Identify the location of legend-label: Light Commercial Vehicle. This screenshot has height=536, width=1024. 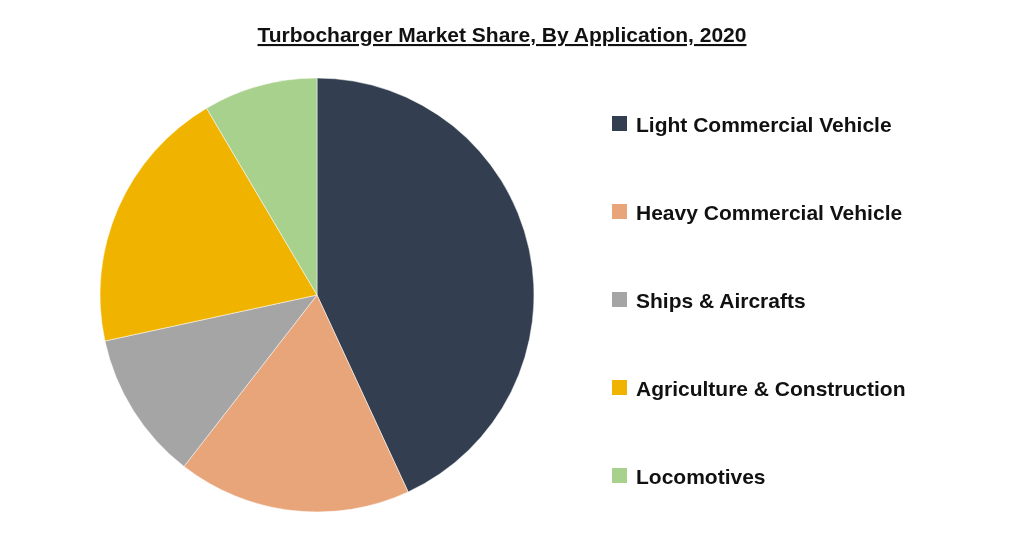
(764, 124).